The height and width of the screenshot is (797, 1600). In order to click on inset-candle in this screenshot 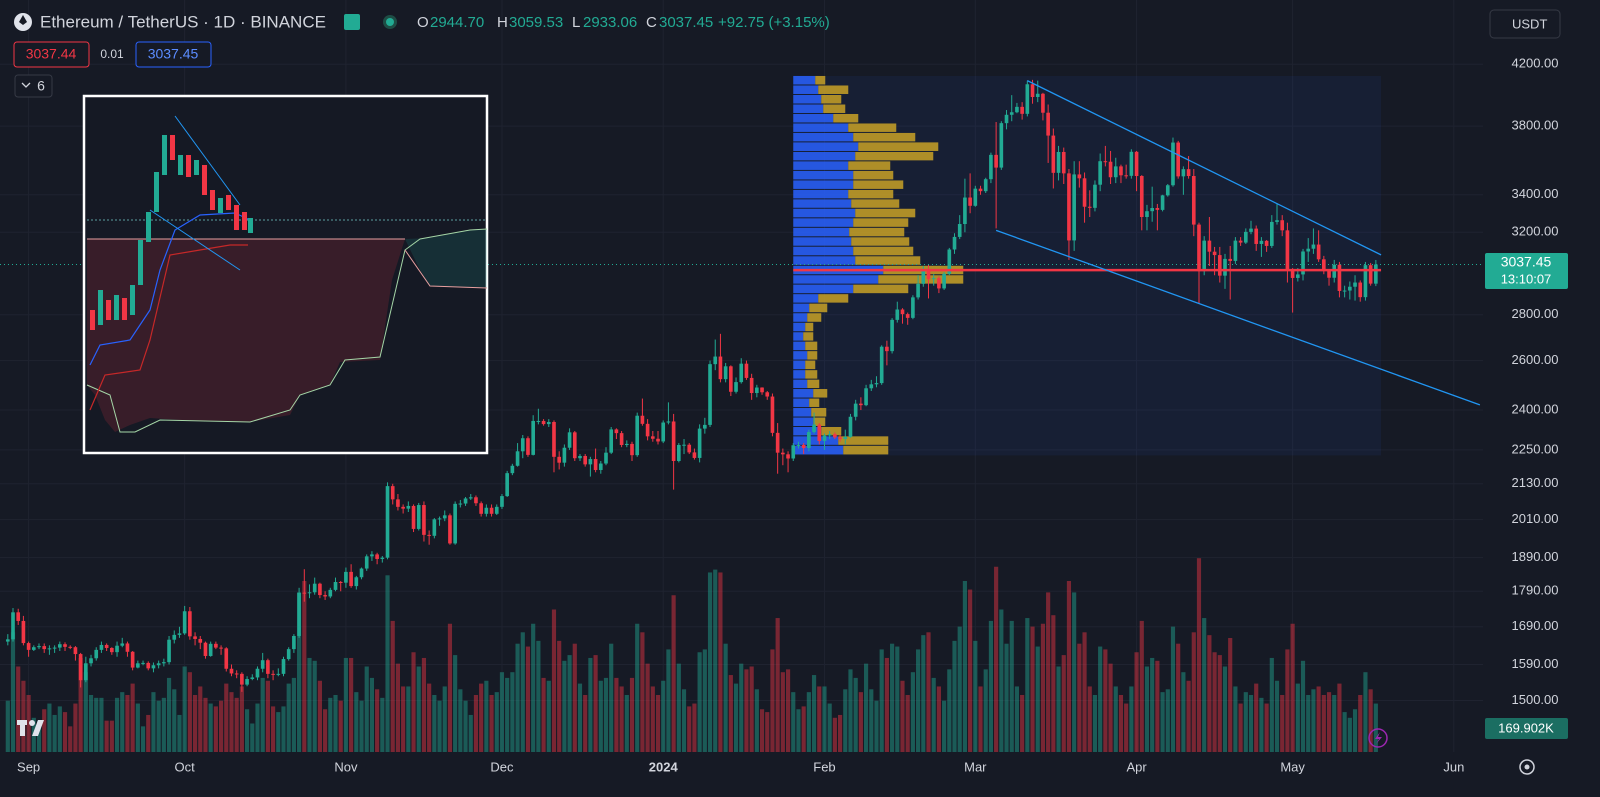, I will do `click(148, 227)`.